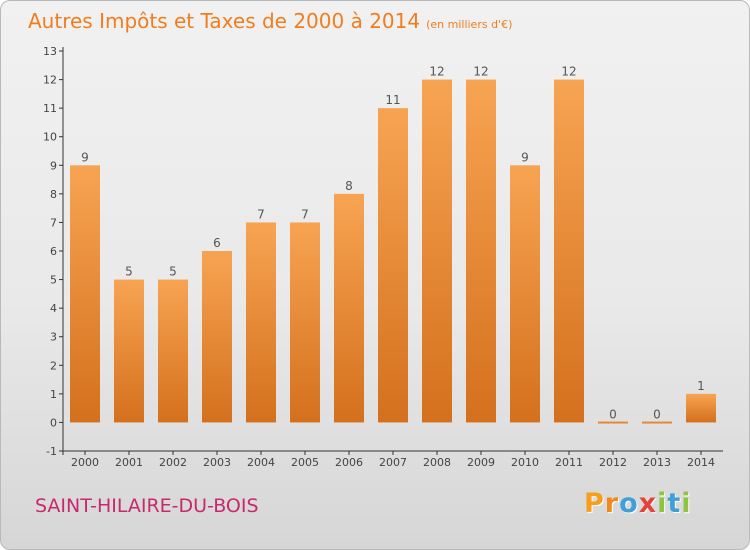 The width and height of the screenshot is (750, 550). What do you see at coordinates (305, 462) in the screenshot?
I see `x-tick-label: 2005` at bounding box center [305, 462].